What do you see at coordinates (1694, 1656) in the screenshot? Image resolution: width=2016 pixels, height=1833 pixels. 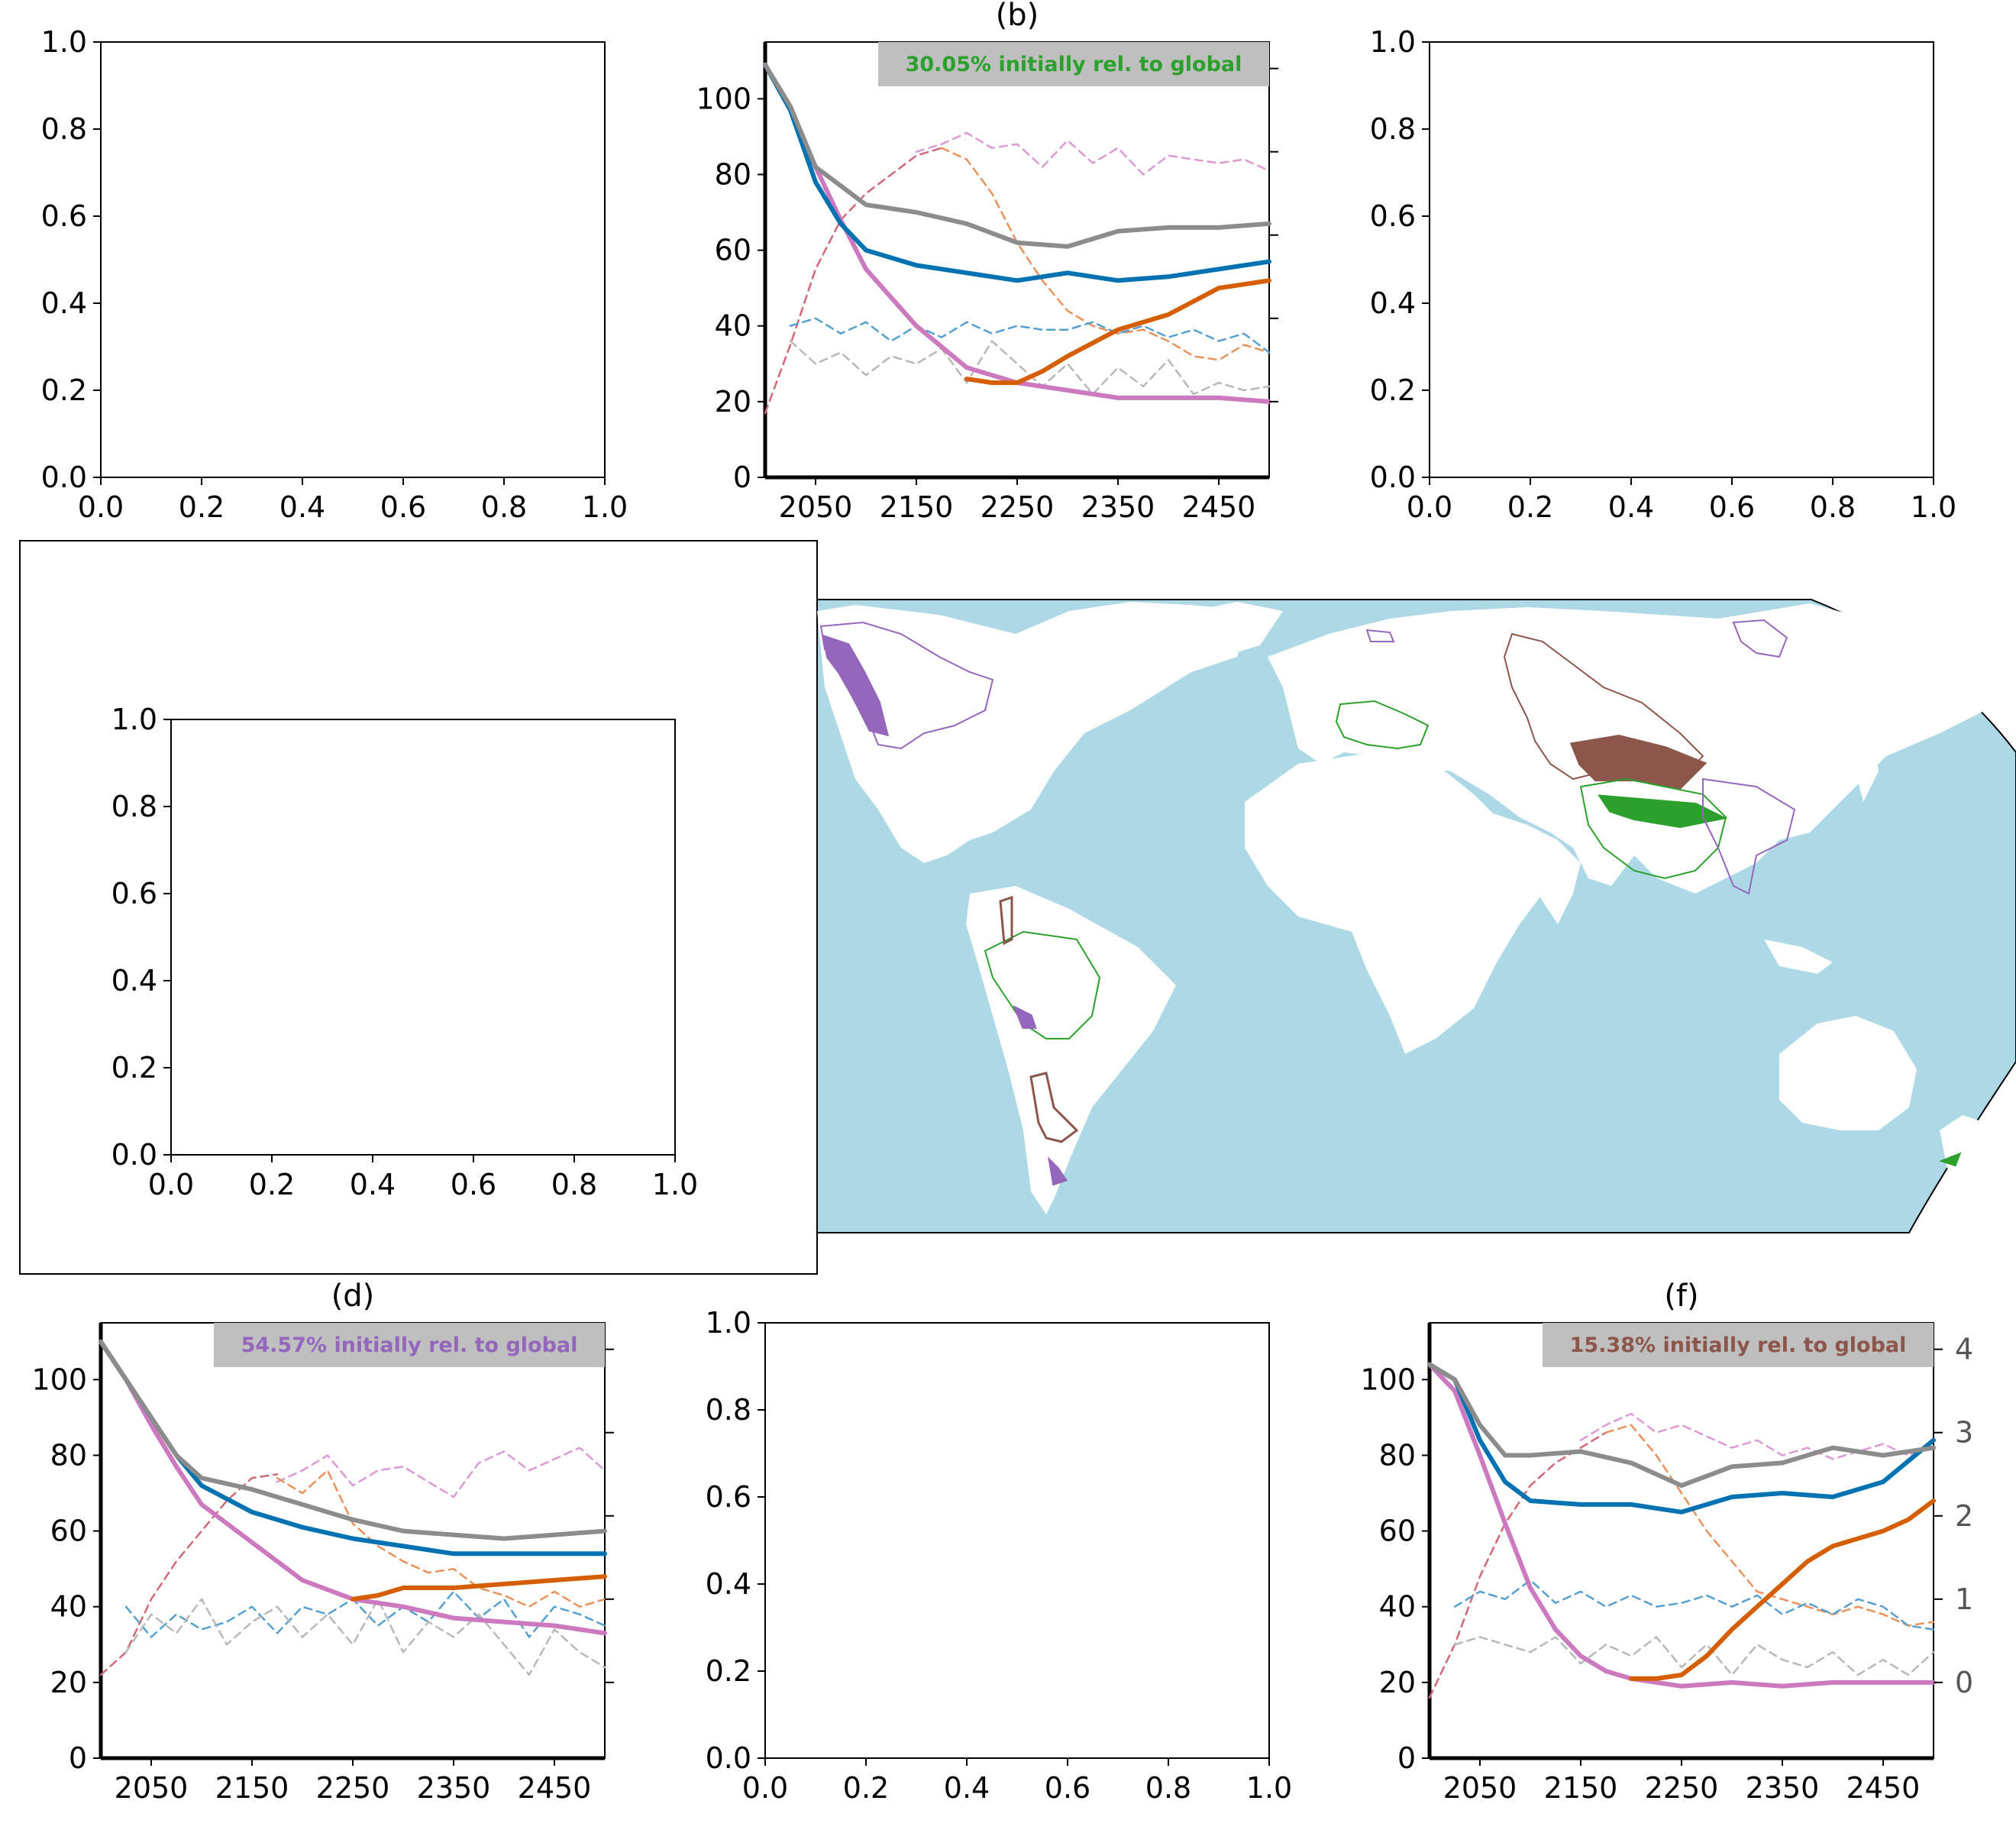 I see `series-line-lightgray_dash` at bounding box center [1694, 1656].